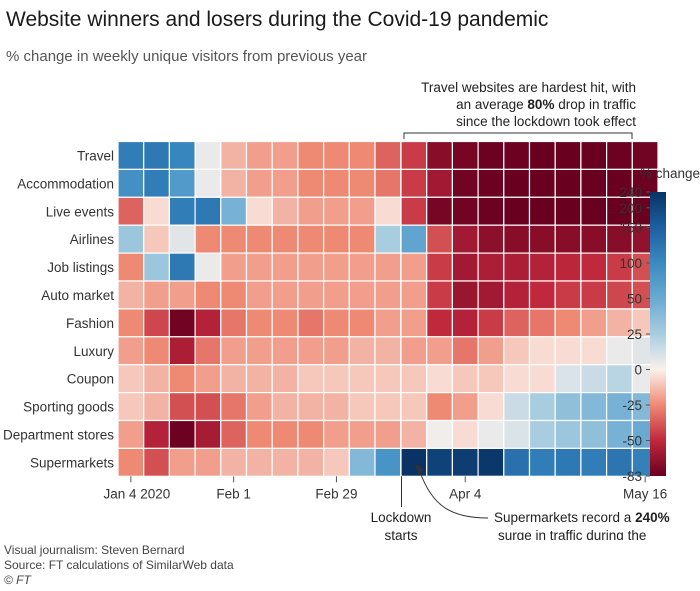 Image resolution: width=700 pixels, height=591 pixels. I want to click on travel-bracket, so click(518, 135).